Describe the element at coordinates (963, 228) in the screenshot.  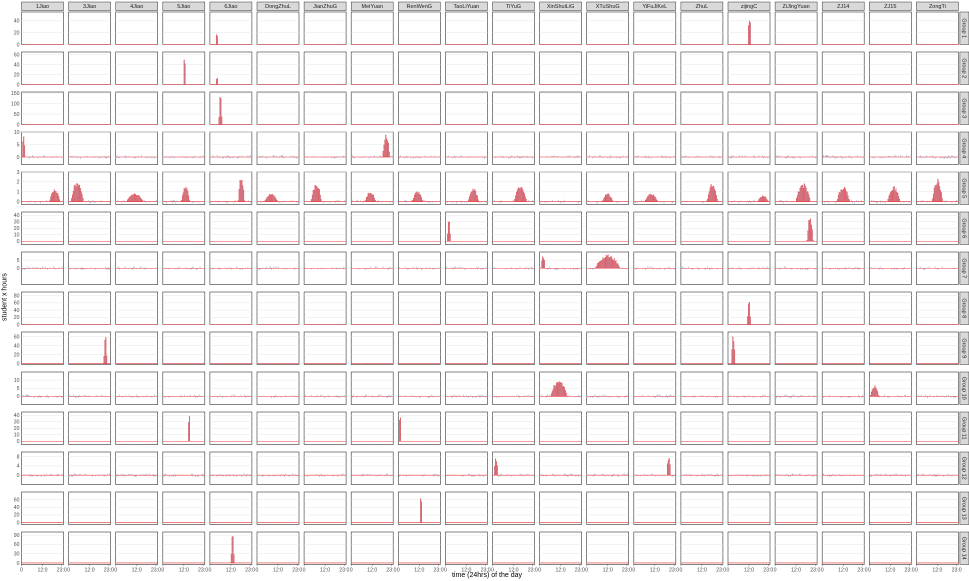
I see `row-strip-label: Group 6` at that location.